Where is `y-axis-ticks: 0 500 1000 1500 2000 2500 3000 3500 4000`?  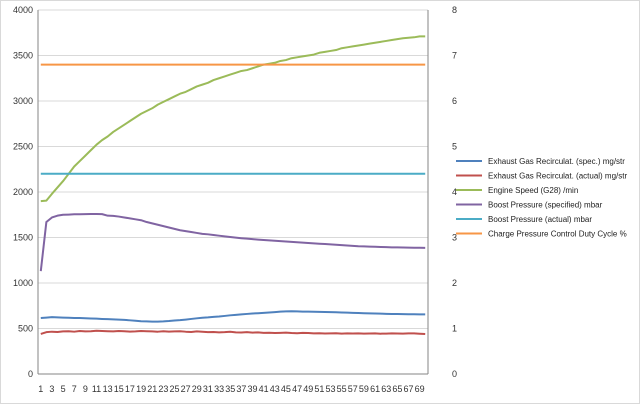
y-axis-ticks: 0 500 1000 1500 2000 2500 3000 3500 4000 is located at coordinates (23, 192).